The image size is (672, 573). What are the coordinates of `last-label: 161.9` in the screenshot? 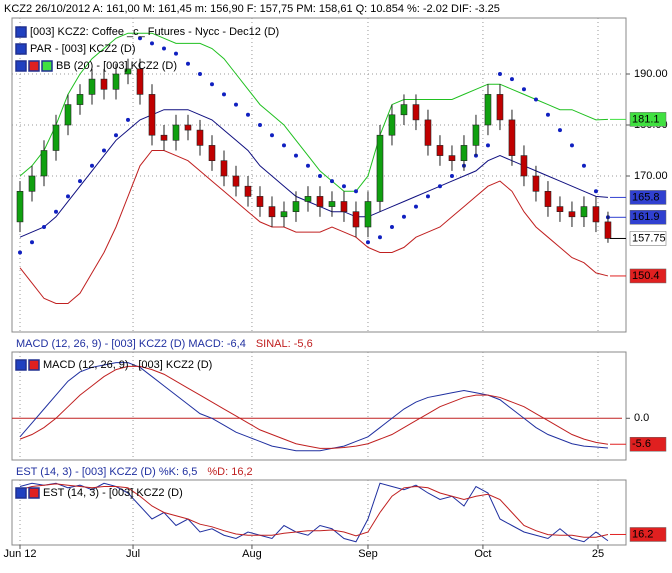 It's located at (646, 217).